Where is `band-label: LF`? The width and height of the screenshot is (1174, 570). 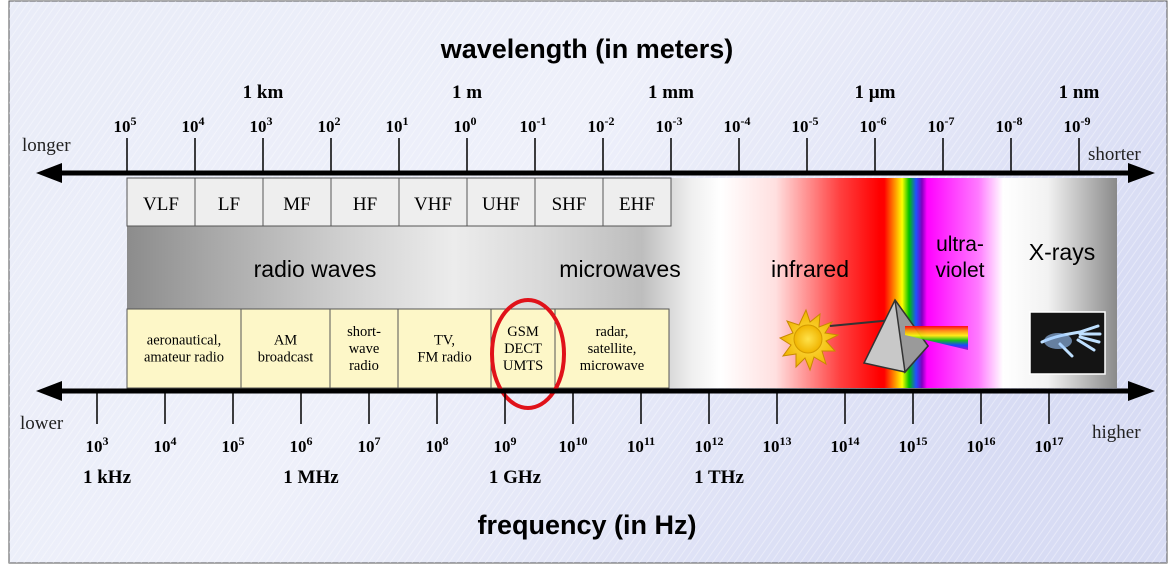 band-label: LF is located at coordinates (229, 204).